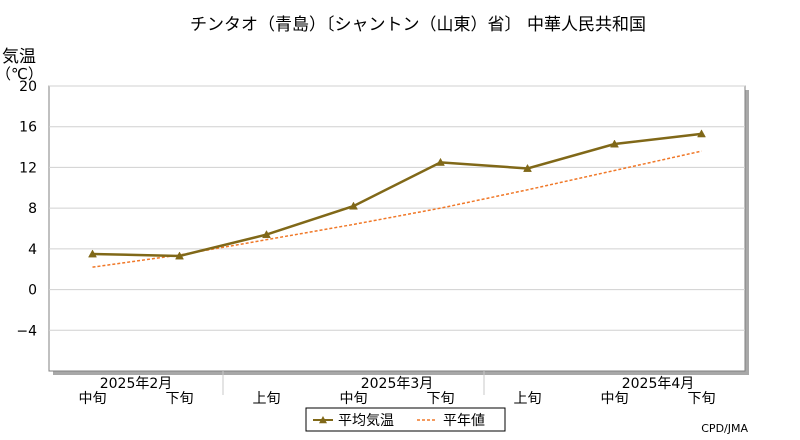 The image size is (800, 440). I want to click on legend-label-average: 平均気温, so click(366, 421).